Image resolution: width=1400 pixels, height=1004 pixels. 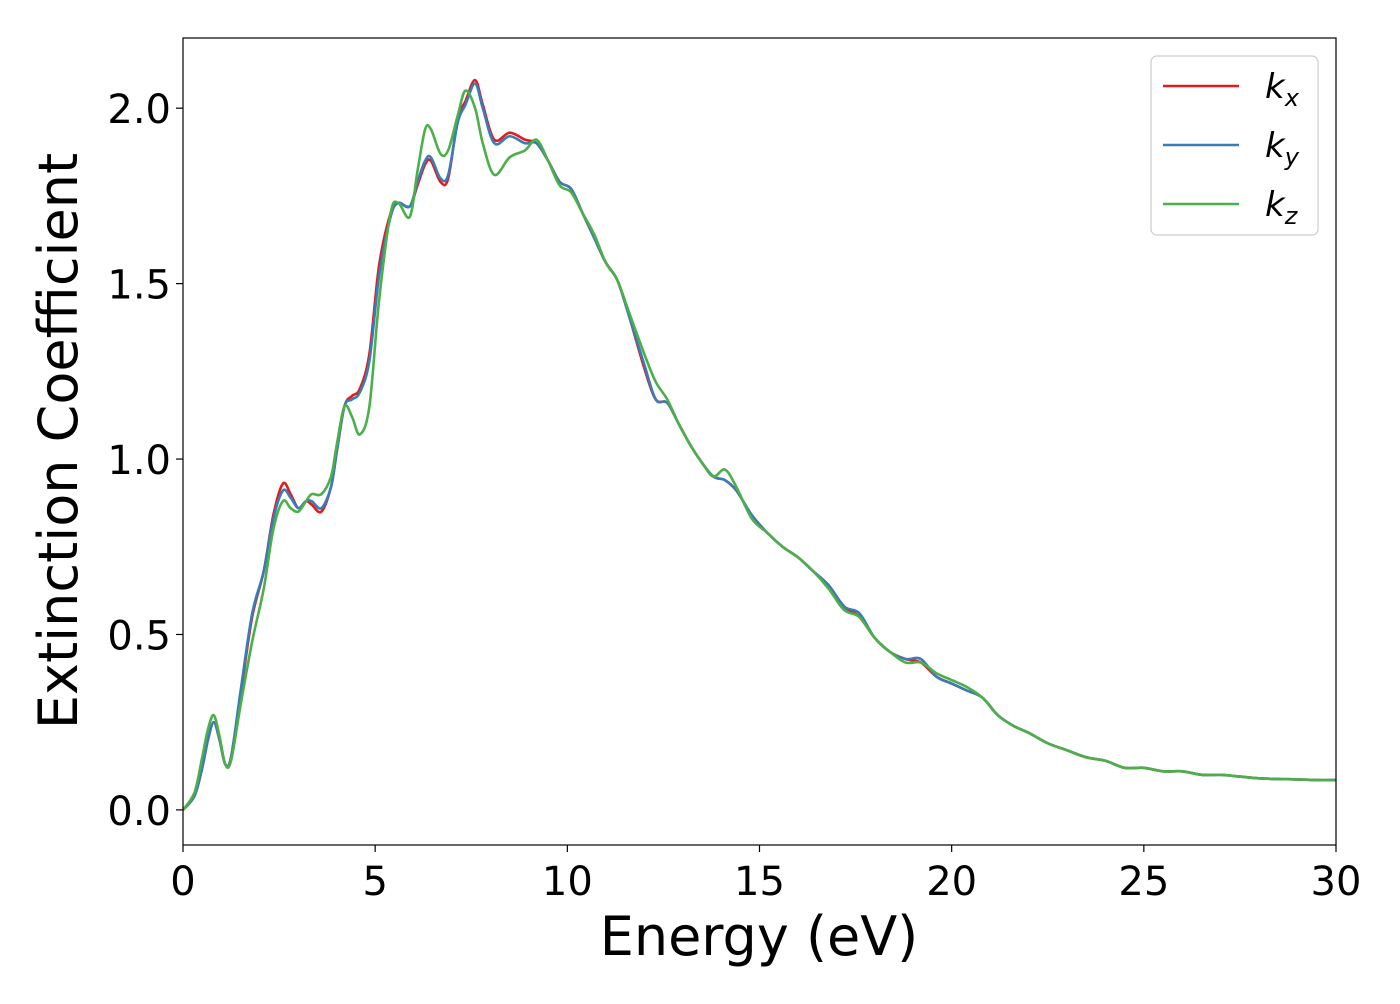 I want to click on y-axis-ticks: 0.0 0.5 1.0 1.5 2.0, so click(x=145, y=461).